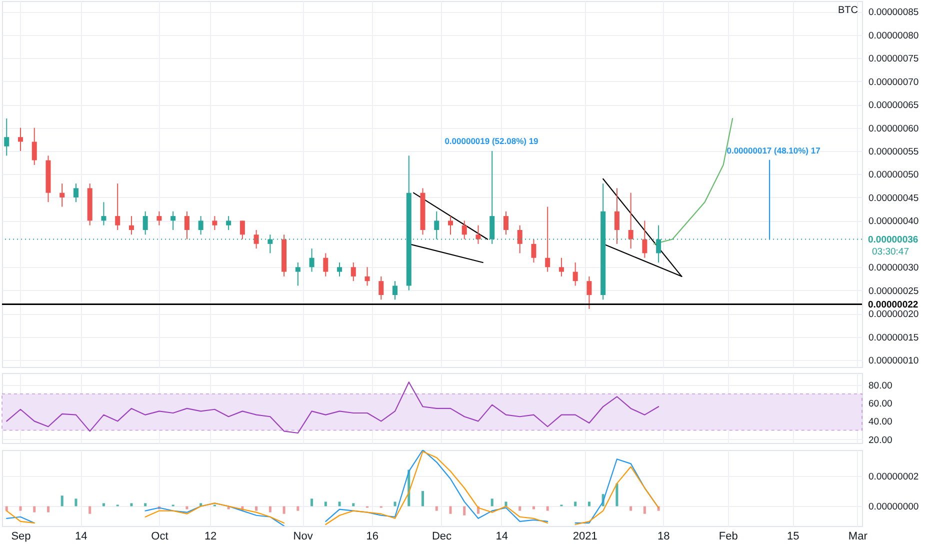  What do you see at coordinates (442, 536) in the screenshot?
I see `x-tick-label: Dec` at bounding box center [442, 536].